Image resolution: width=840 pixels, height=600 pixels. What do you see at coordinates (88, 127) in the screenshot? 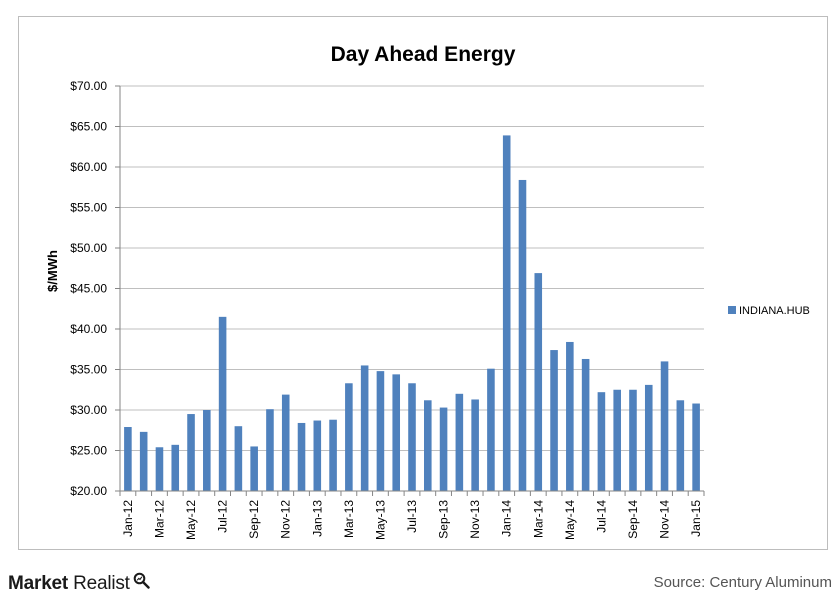
I see `y-tick-label: $65.00` at bounding box center [88, 127].